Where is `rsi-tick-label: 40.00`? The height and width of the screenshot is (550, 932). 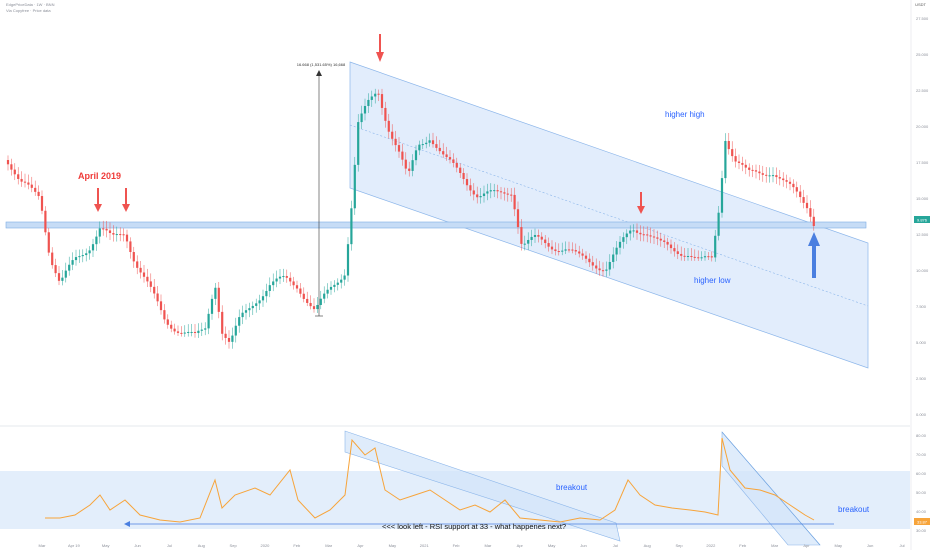 rsi-tick-label: 40.00 is located at coordinates (921, 511).